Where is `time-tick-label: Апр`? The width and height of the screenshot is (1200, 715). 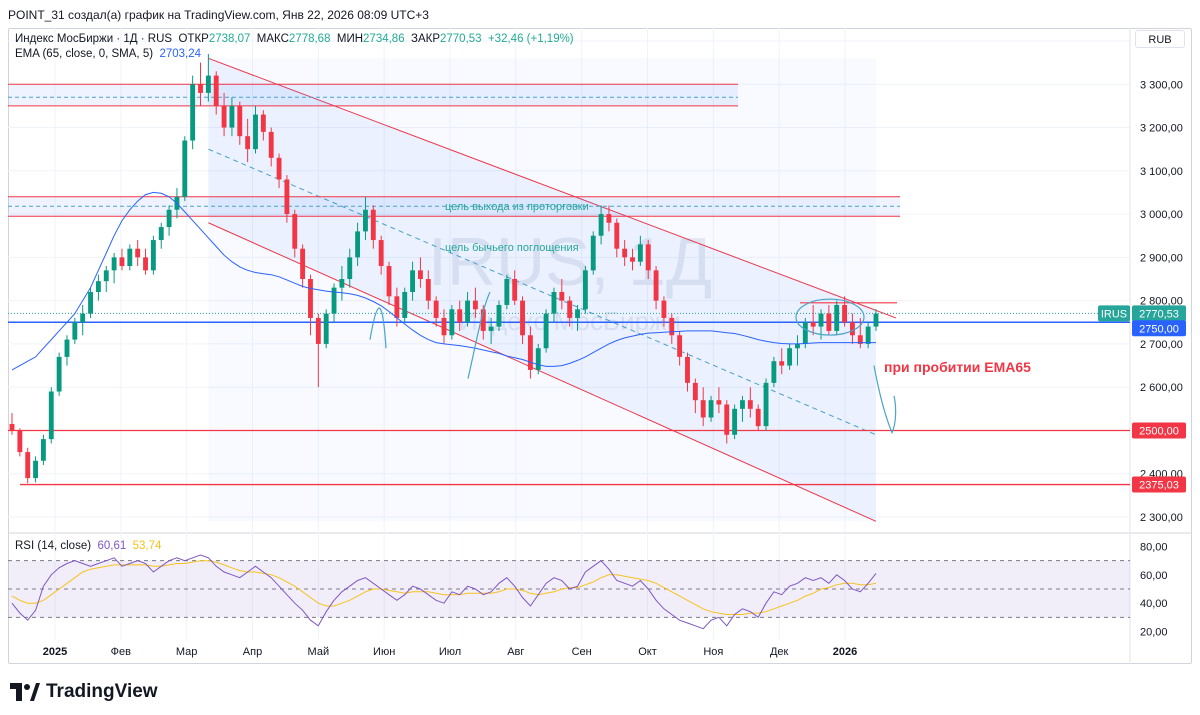 time-tick-label: Апр is located at coordinates (252, 652).